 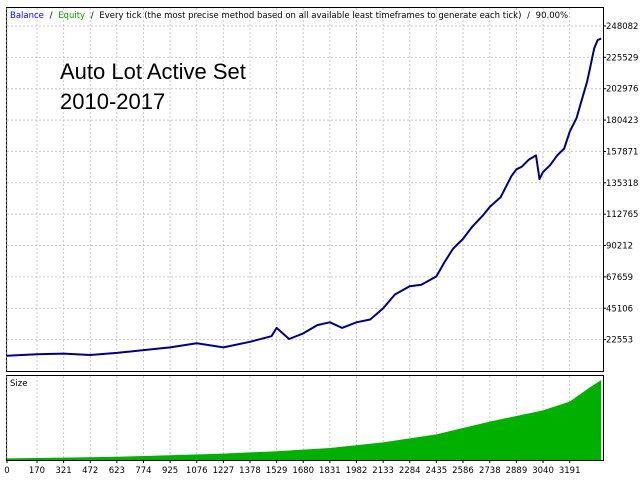 What do you see at coordinates (330, 471) in the screenshot?
I see `x-tick-label: 1831` at bounding box center [330, 471].